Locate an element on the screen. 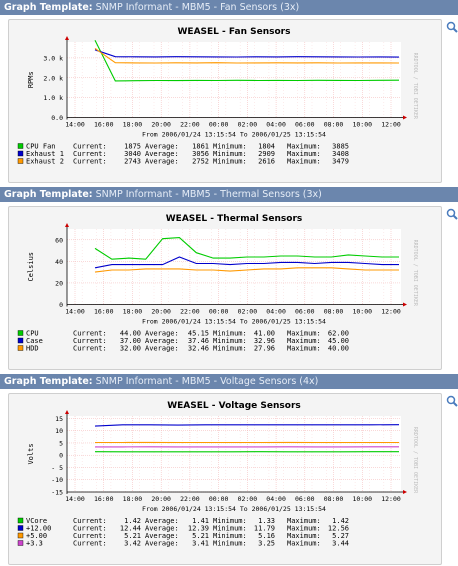  legend-maximum-value: 3408 is located at coordinates (340, 154).